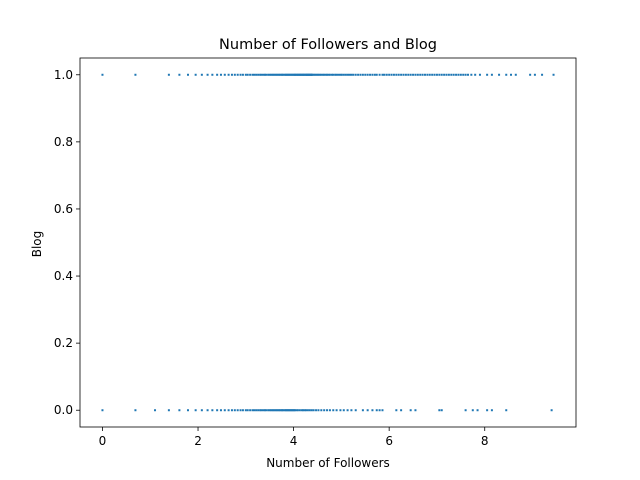 Image resolution: width=640 pixels, height=480 pixels. What do you see at coordinates (198, 441) in the screenshot?
I see `x-tick-label: 2` at bounding box center [198, 441].